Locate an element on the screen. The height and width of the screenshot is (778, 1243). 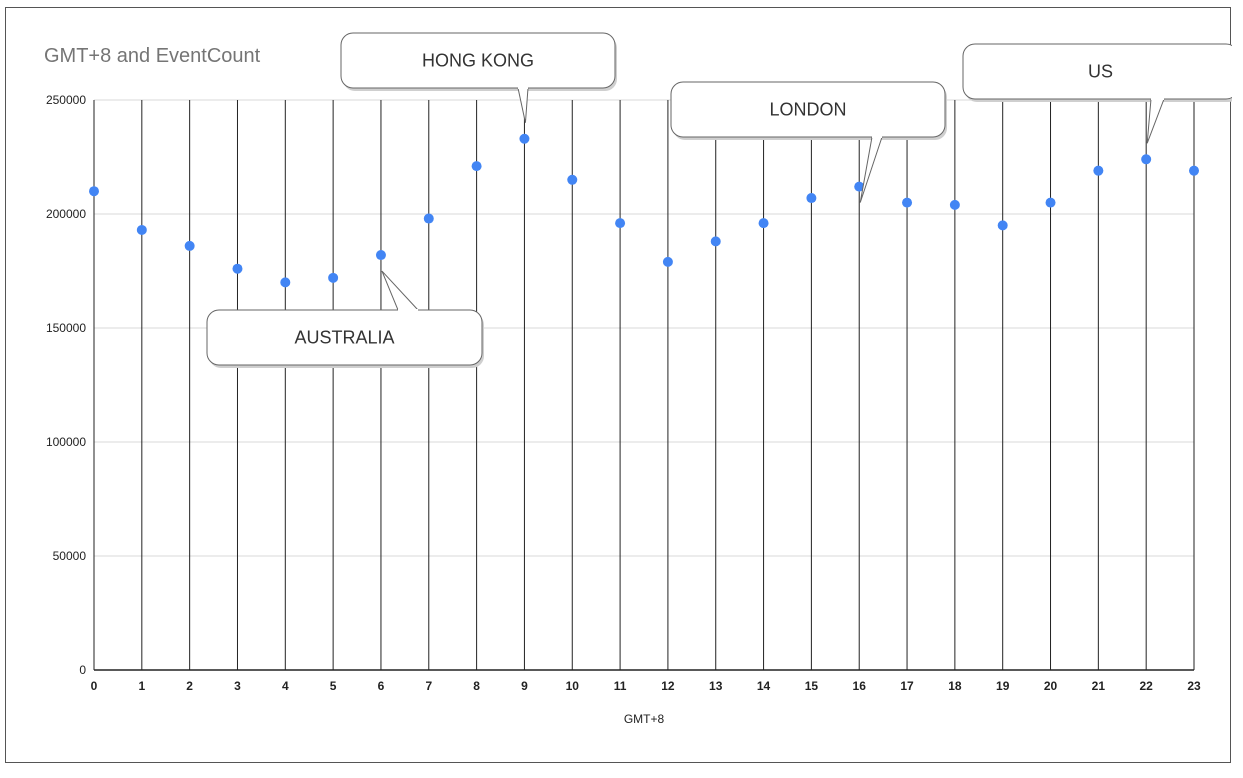
chart-title: GMT+8 and EventCount is located at coordinates (152, 56).